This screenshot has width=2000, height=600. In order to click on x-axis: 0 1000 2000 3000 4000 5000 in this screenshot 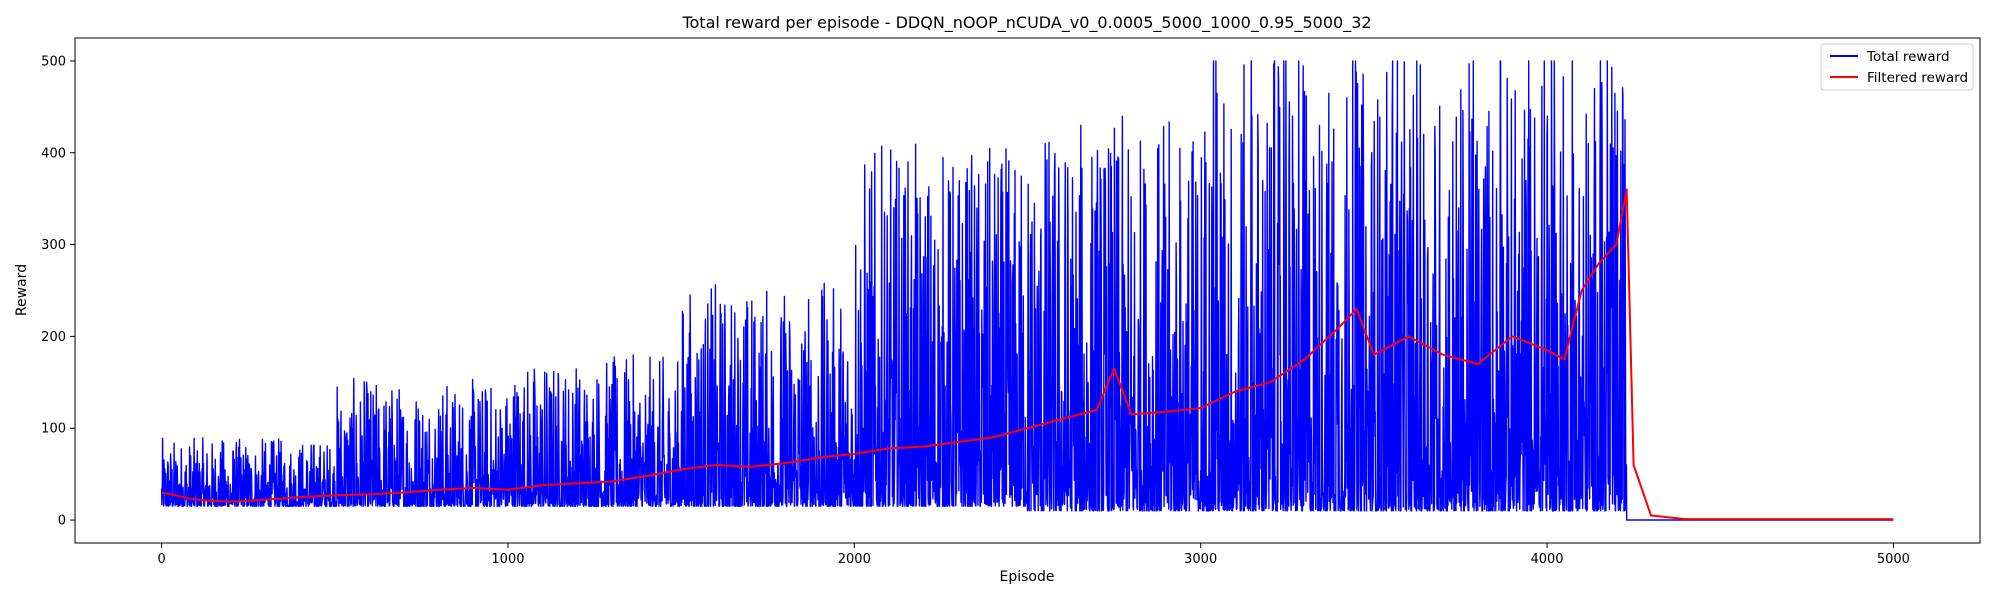, I will do `click(1033, 555)`.